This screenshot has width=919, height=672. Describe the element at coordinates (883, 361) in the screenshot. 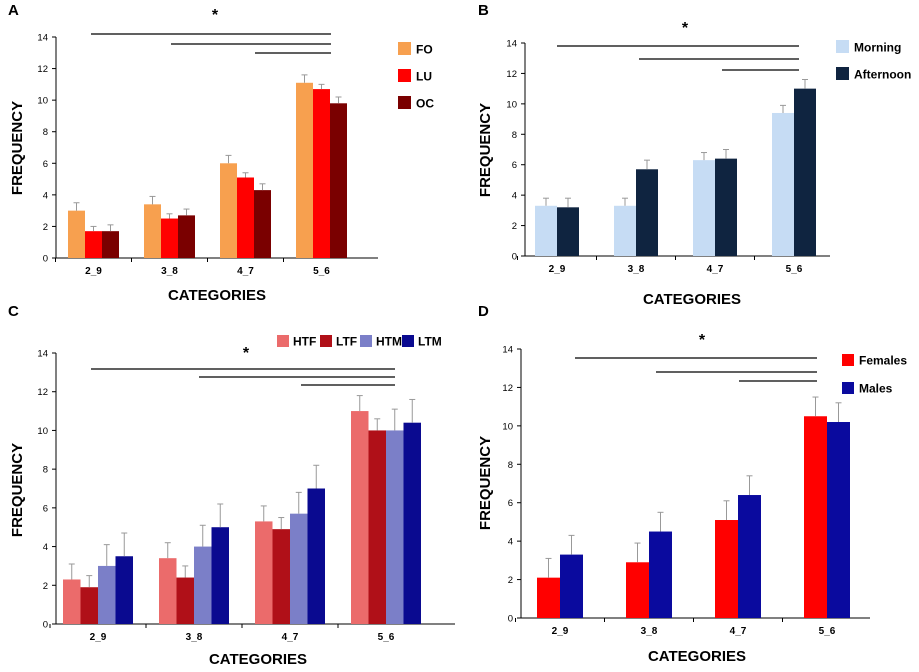

I see `legend-label: Females` at that location.